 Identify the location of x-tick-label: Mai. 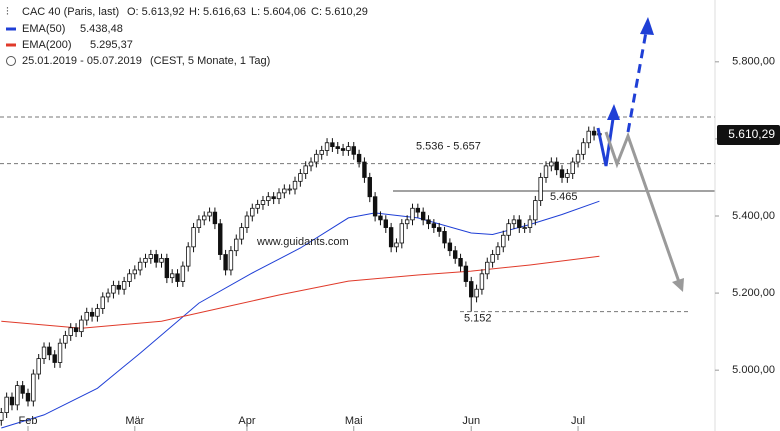
(354, 421).